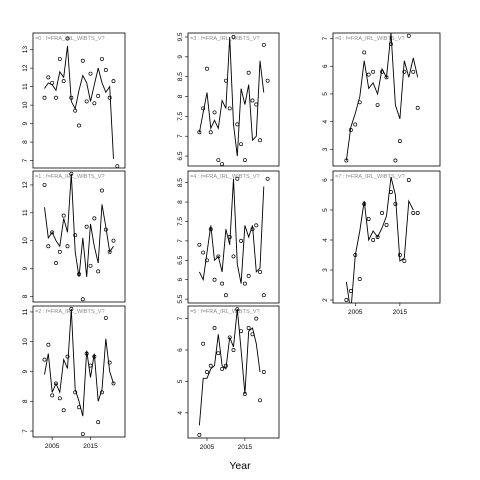  Describe the element at coordinates (325, 300) in the screenshot. I see `y-tick-label: 2` at that location.